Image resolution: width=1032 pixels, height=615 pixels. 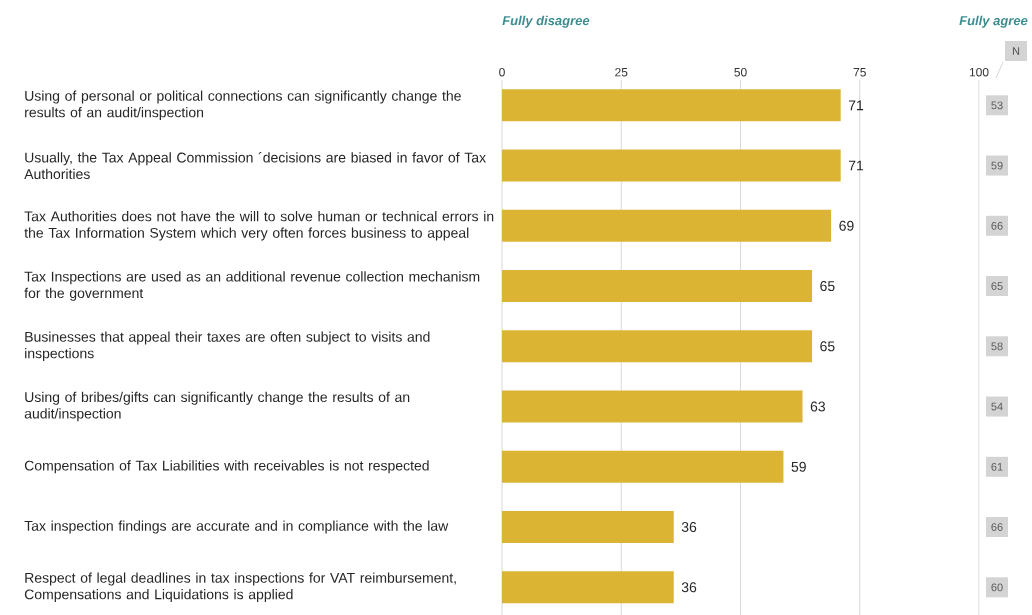 I want to click on text: 58, so click(x=997, y=346).